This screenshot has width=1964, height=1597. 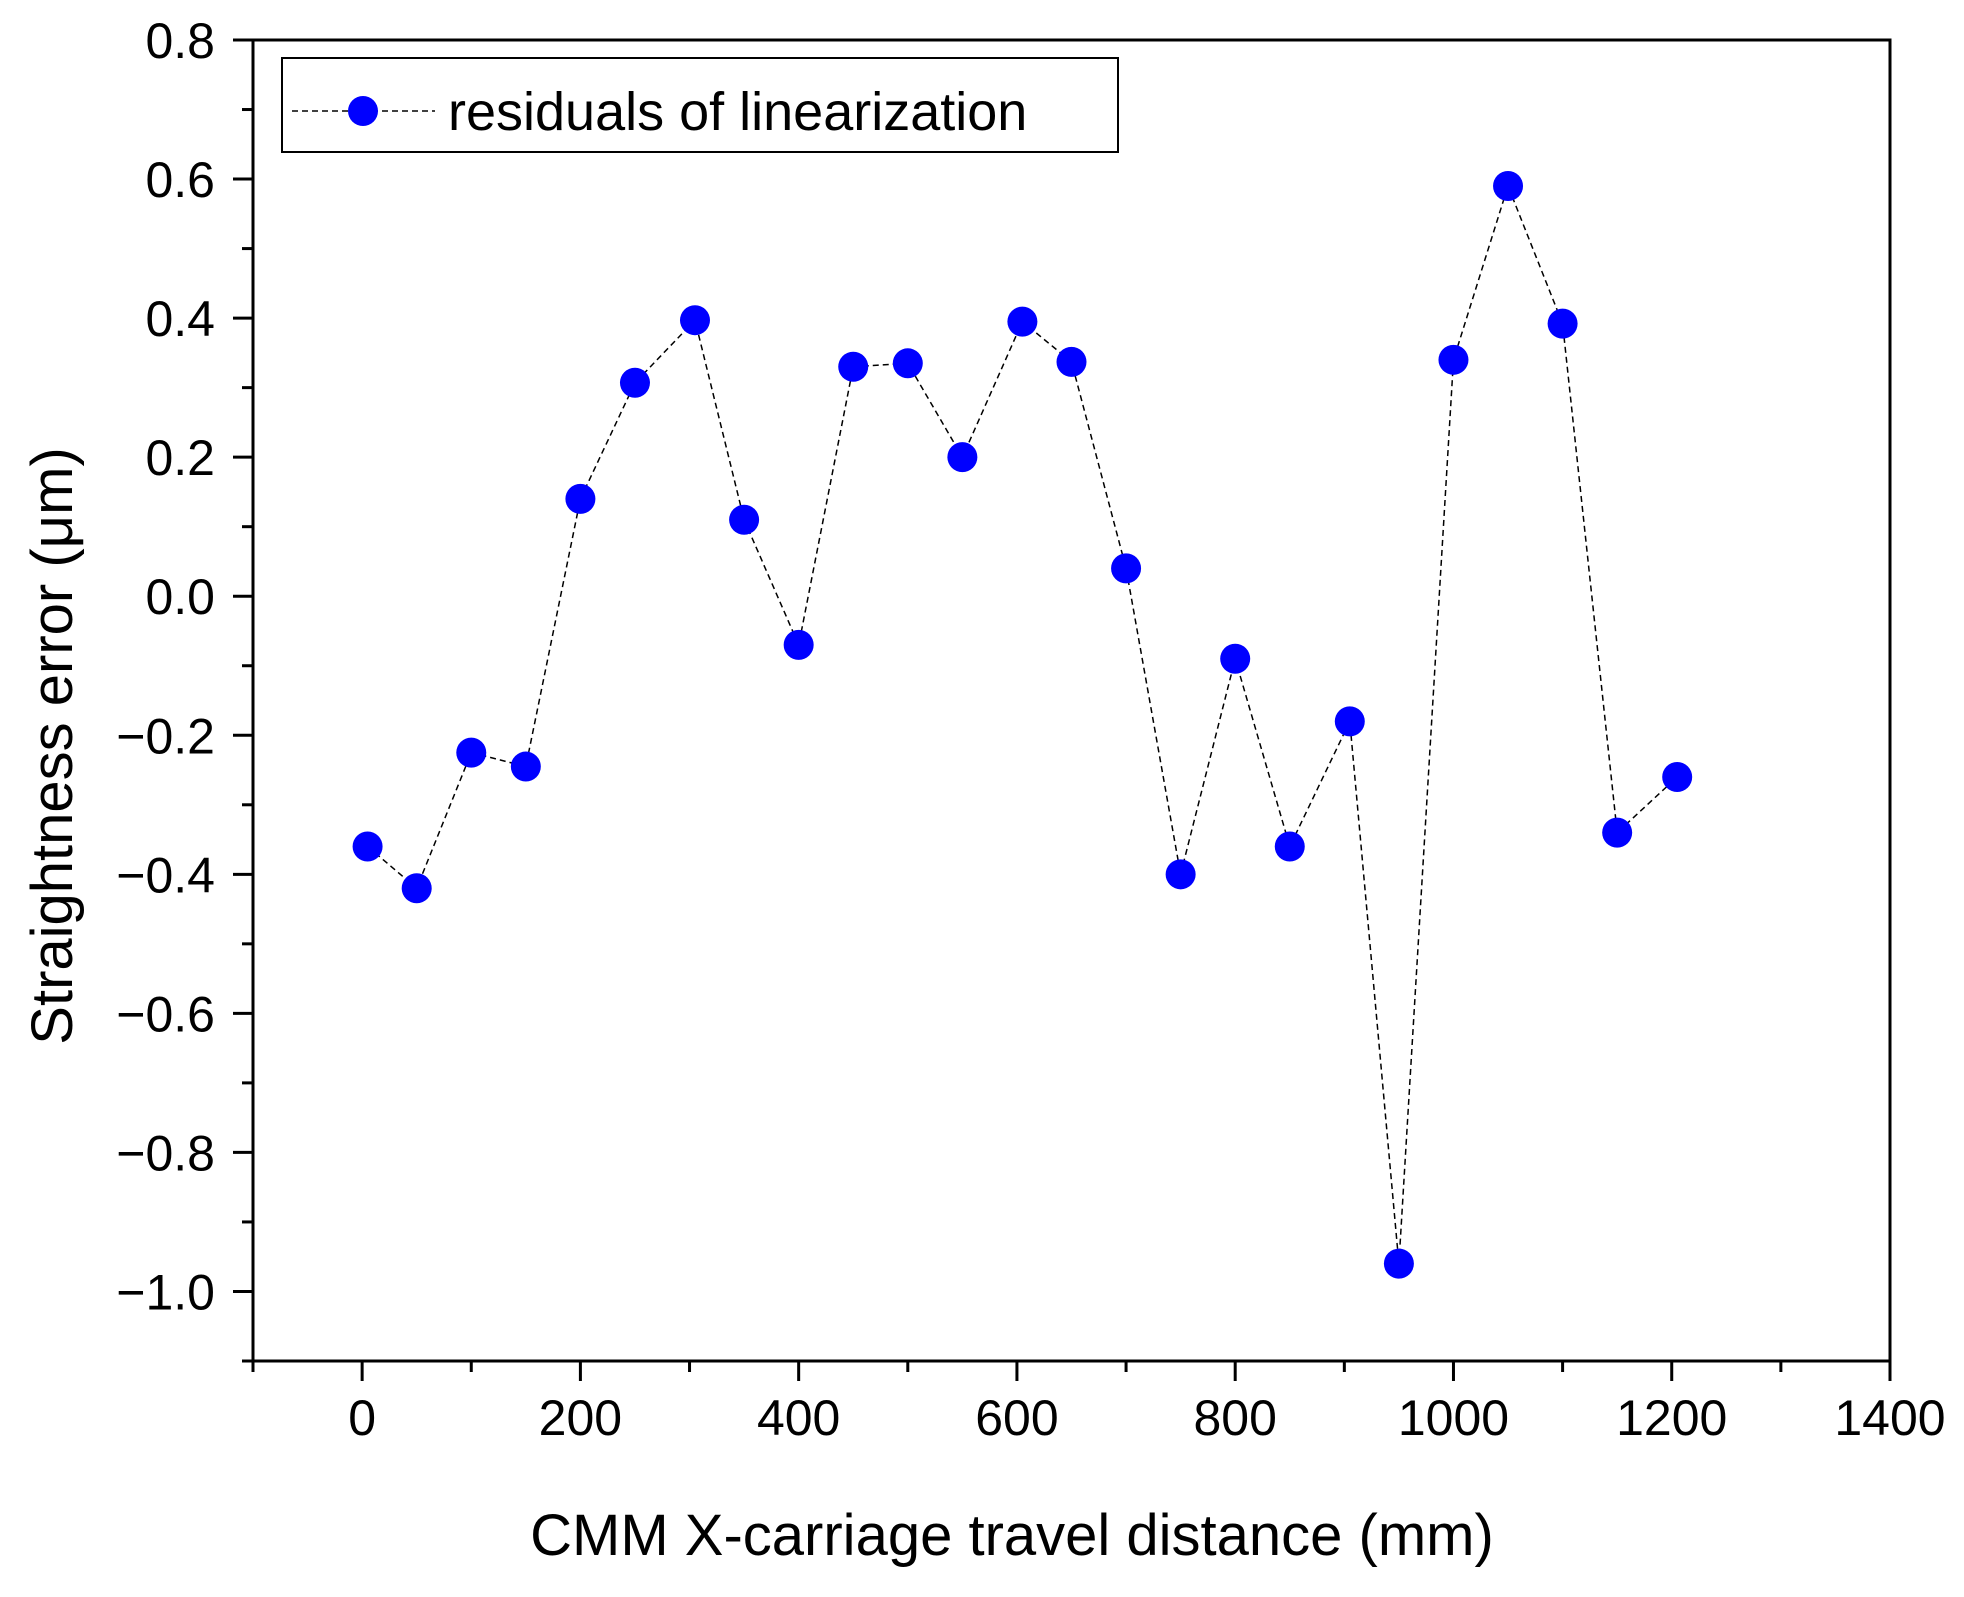 What do you see at coordinates (180, 597) in the screenshot?
I see `y-tick-label: 0.0` at bounding box center [180, 597].